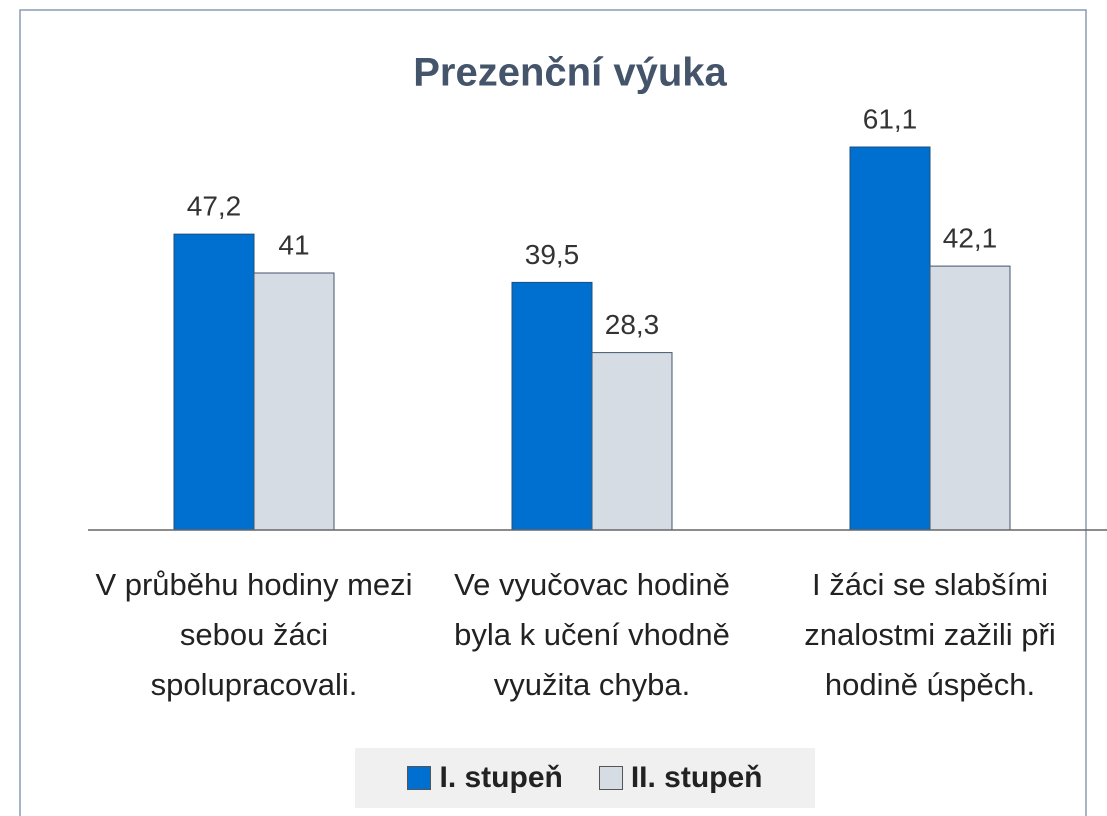  I want to click on data-label: 39,5, so click(552, 254).